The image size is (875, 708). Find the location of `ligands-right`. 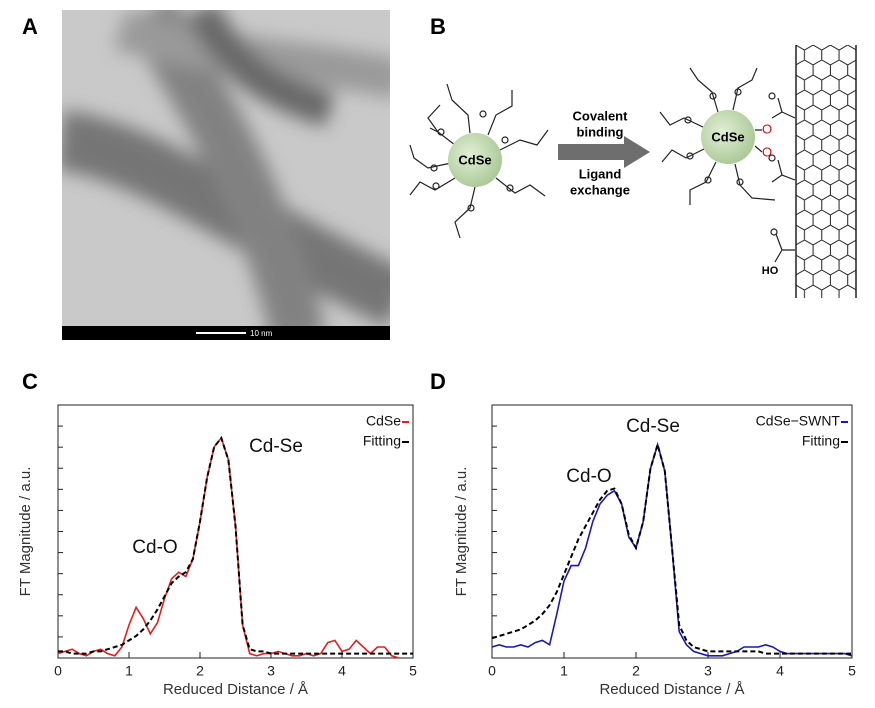

ligands-right is located at coordinates (727, 165).